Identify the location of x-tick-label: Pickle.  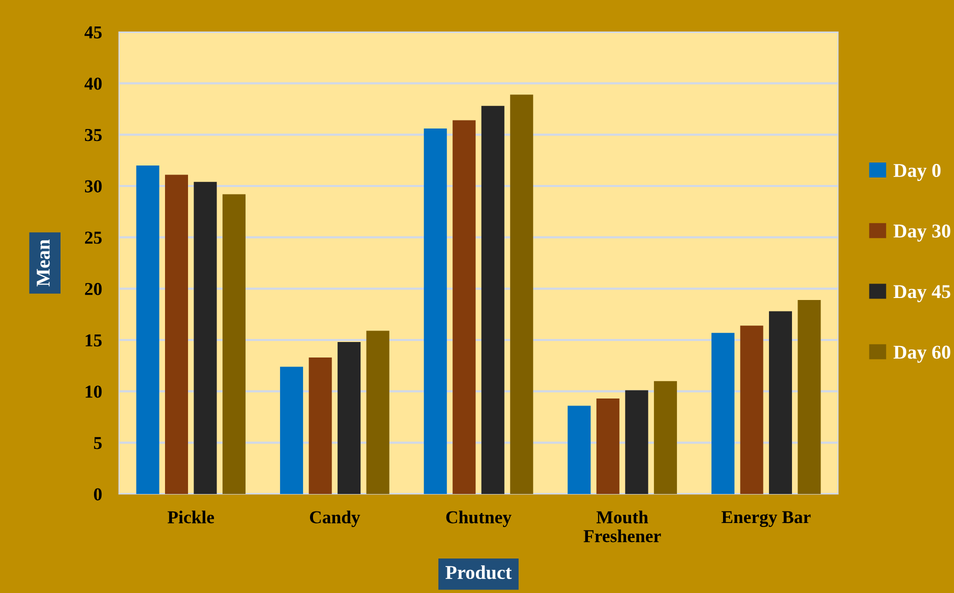
(191, 517).